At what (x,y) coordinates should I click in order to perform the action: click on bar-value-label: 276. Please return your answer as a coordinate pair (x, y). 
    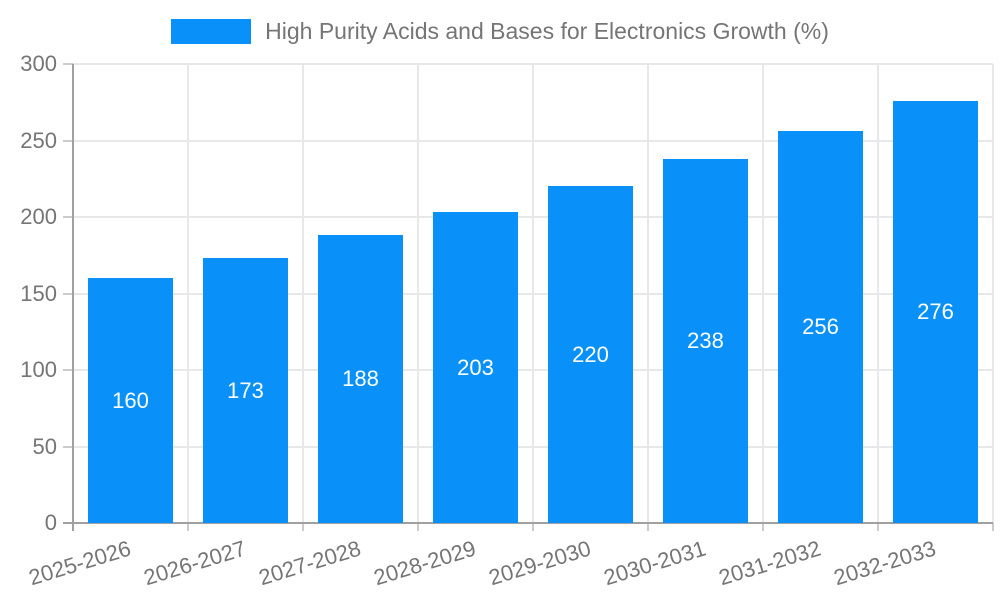
    Looking at the image, I should click on (935, 311).